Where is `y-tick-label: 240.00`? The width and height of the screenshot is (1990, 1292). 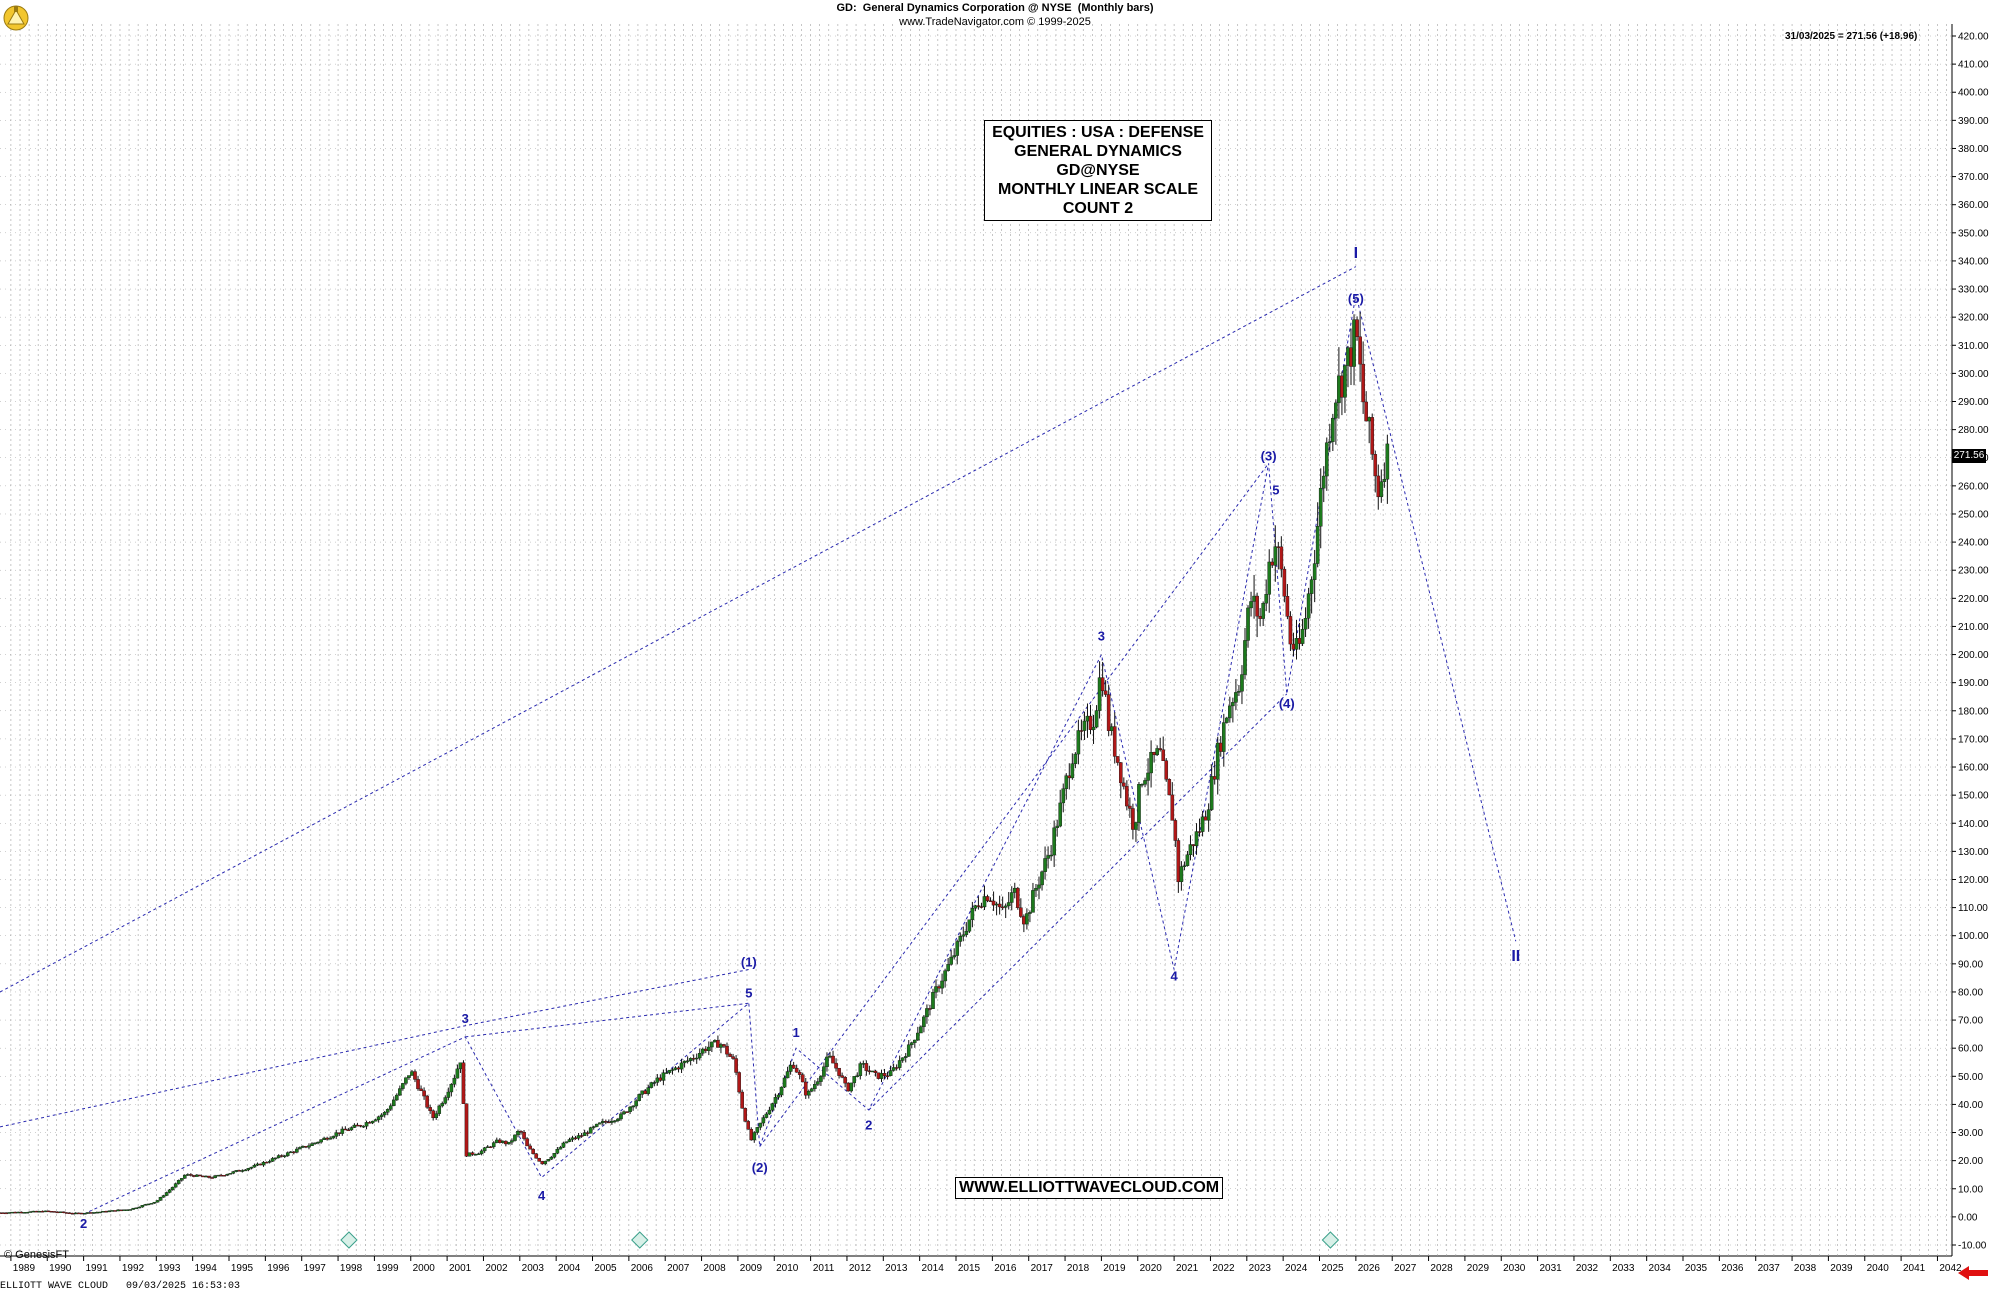 y-tick-label: 240.00 is located at coordinates (1973, 543).